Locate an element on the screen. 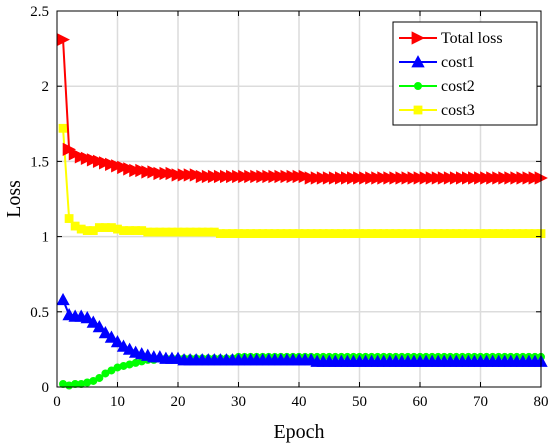 This screenshot has width=550, height=447. x-tick-label: 50 is located at coordinates (359, 402).